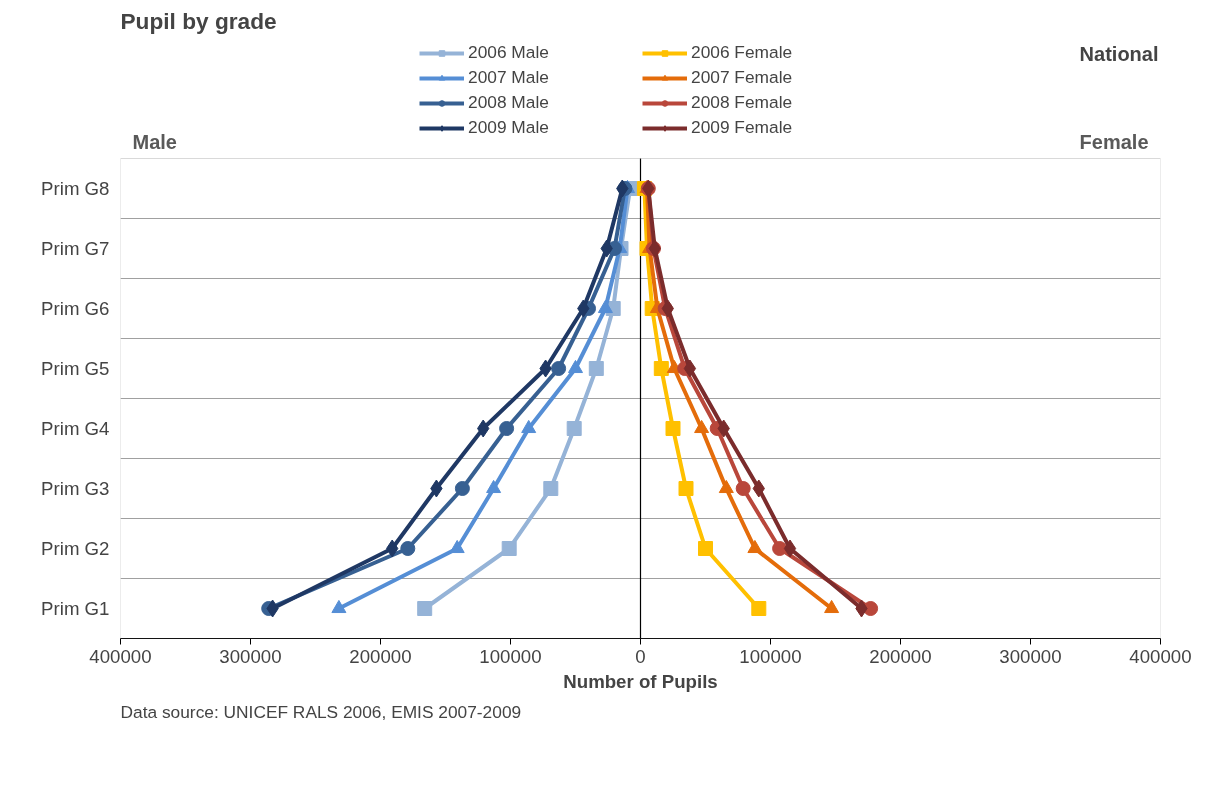 The height and width of the screenshot is (793, 1229). I want to click on y-tick-label: Prim G4, so click(75, 428).